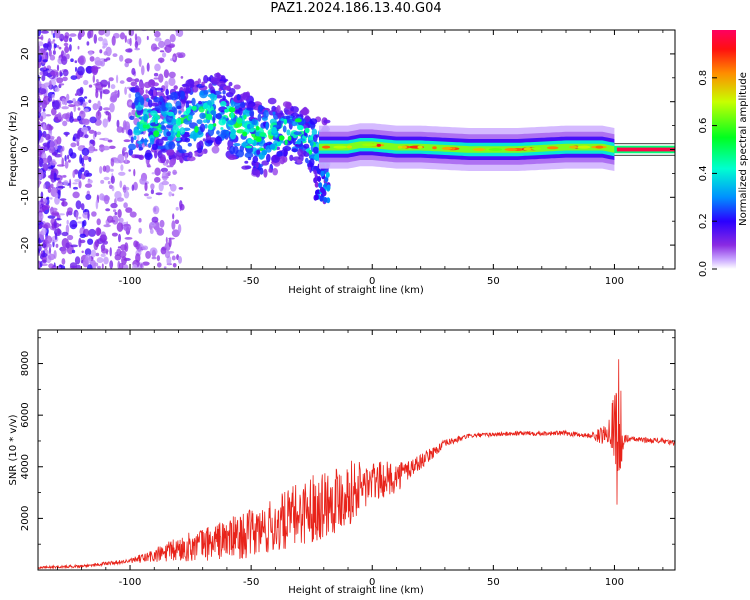 The image size is (750, 600). I want to click on snr-ylabel: SNR (10 * v/v), so click(13, 449).